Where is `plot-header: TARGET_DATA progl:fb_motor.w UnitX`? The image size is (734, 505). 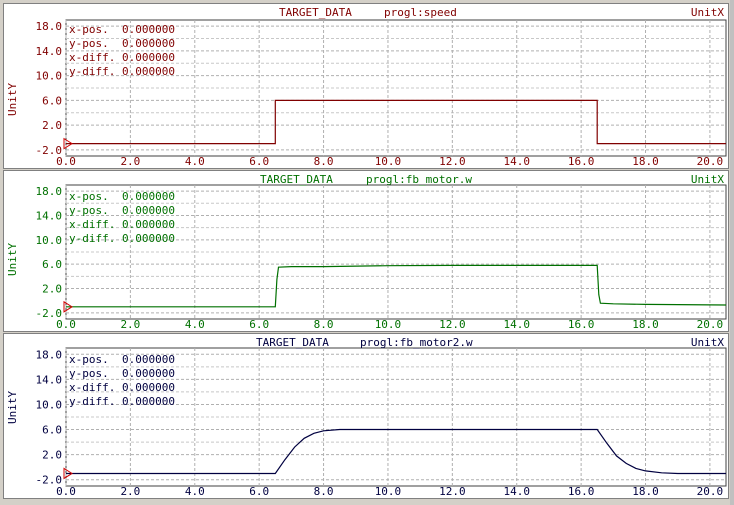
plot-header: TARGET_DATA progl:fb_motor.w UnitX is located at coordinates (366, 180).